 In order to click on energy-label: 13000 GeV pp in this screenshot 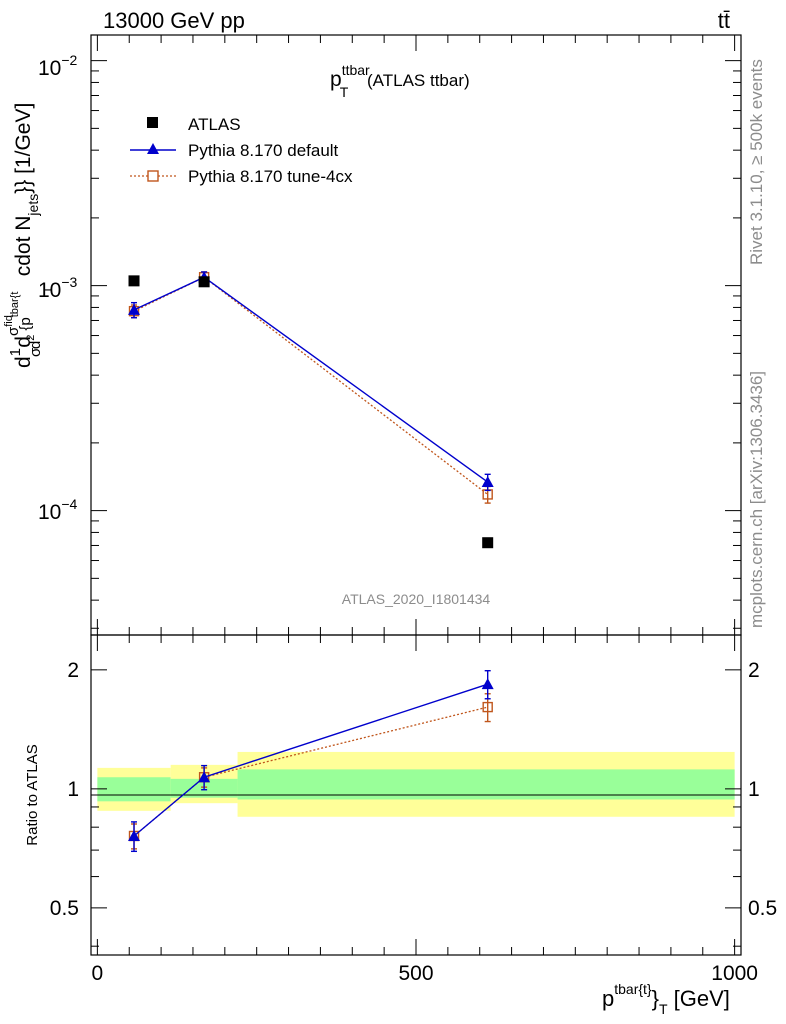, I will do `click(174, 20)`.